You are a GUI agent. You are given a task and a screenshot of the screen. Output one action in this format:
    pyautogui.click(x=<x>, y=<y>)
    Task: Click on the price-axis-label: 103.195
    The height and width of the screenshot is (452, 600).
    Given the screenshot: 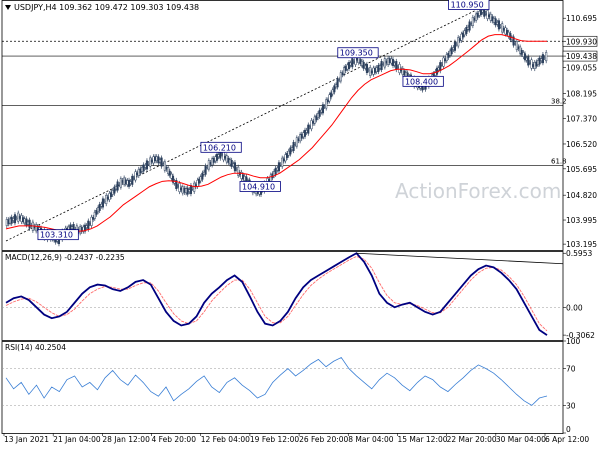 What is the action you would take?
    pyautogui.click(x=581, y=244)
    